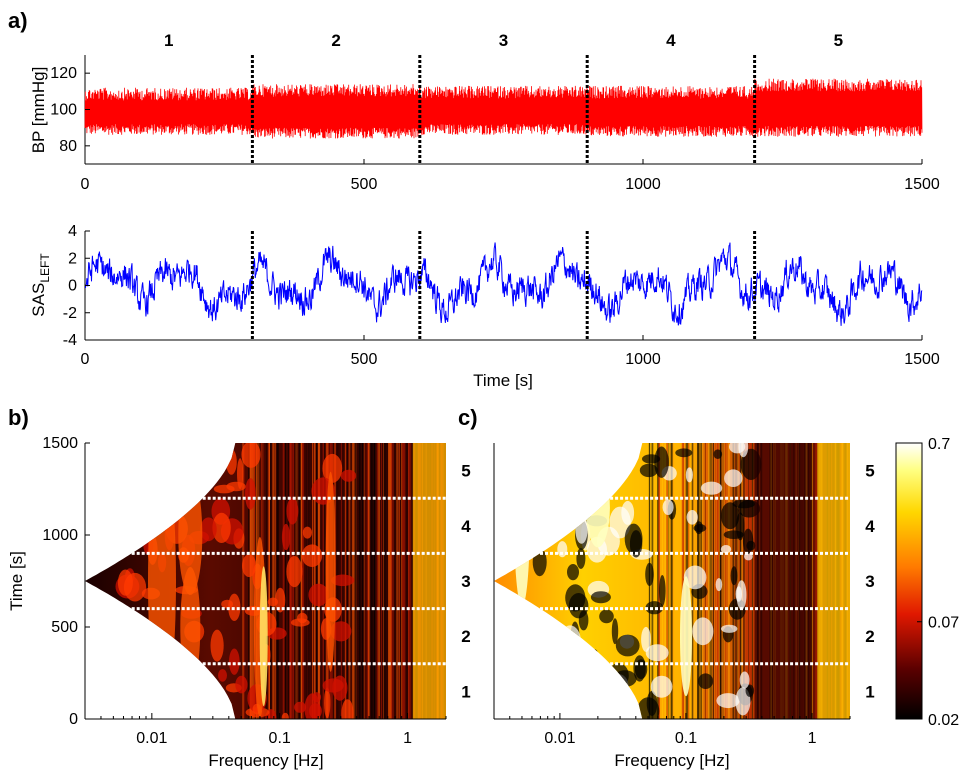 The height and width of the screenshot is (775, 975). I want to click on sas-y-tick-label: 2, so click(72, 258).